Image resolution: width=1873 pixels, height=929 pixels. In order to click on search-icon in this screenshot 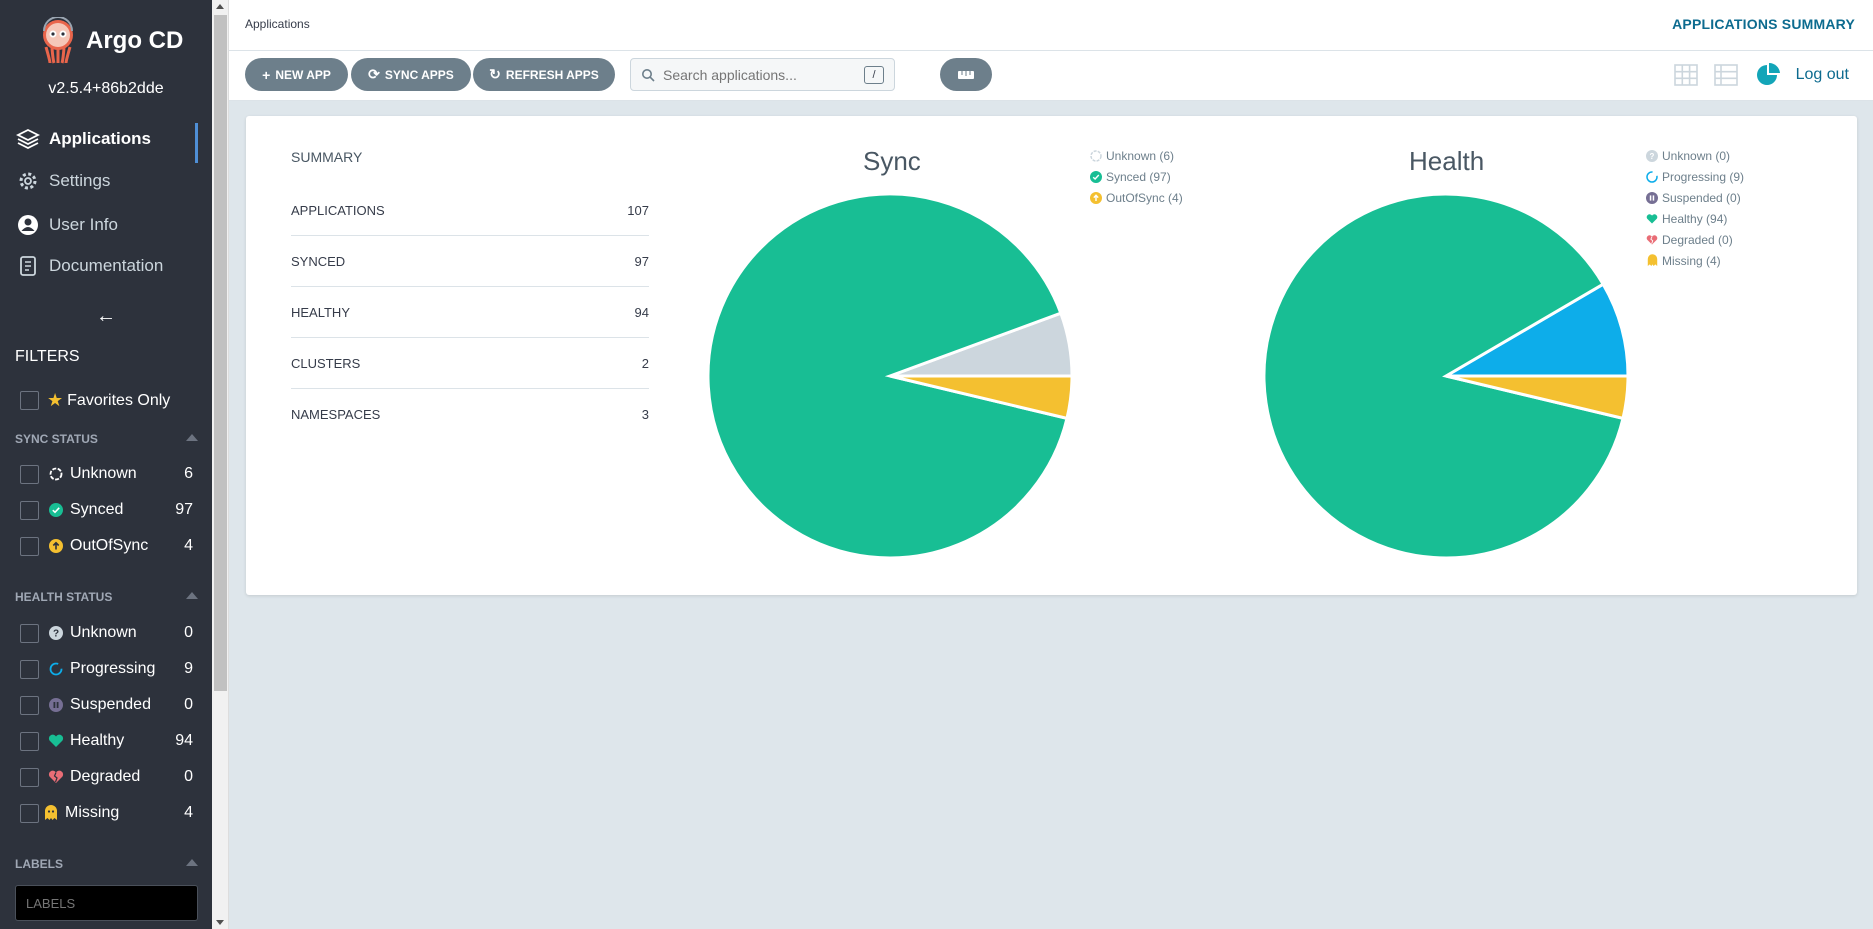, I will do `click(648, 75)`.